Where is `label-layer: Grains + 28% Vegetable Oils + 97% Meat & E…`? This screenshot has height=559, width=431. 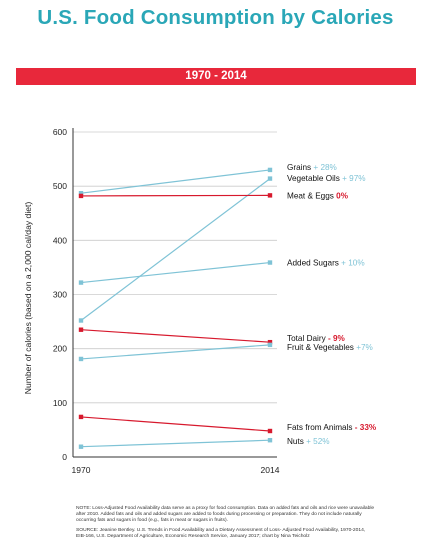 label-layer: Grains + 28% Vegetable Oils + 97% Meat & E… is located at coordinates (332, 304).